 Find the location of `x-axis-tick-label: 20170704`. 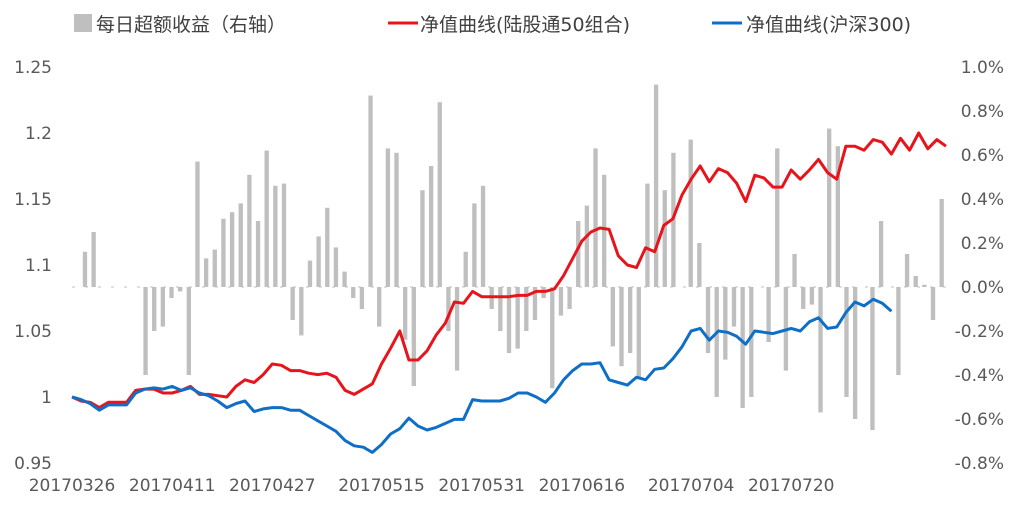

x-axis-tick-label: 20170704 is located at coordinates (691, 486).